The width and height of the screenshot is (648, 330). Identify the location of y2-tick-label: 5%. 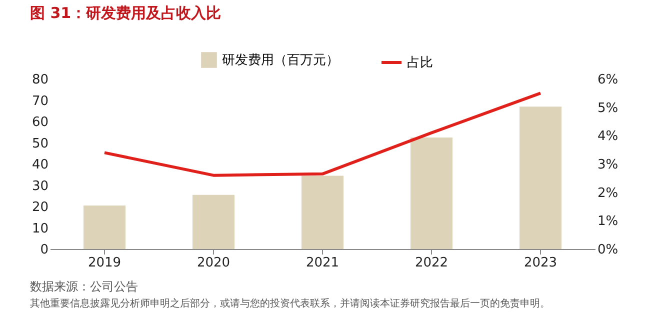
(608, 108).